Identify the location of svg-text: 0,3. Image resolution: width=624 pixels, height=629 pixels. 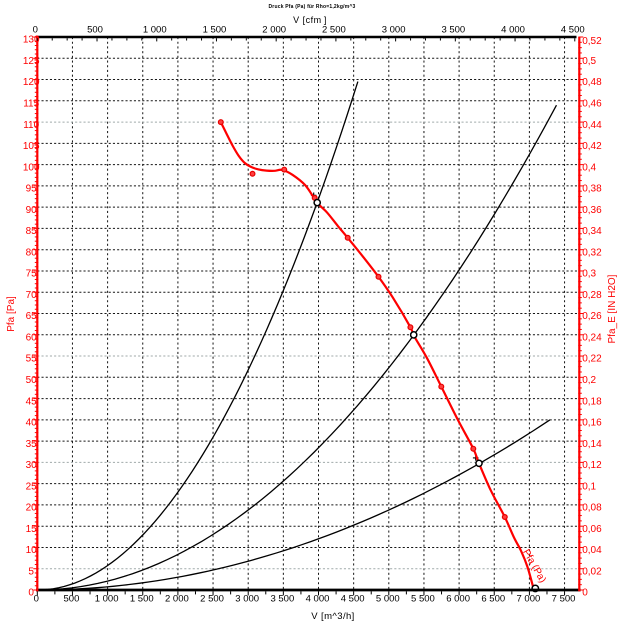
(589, 274).